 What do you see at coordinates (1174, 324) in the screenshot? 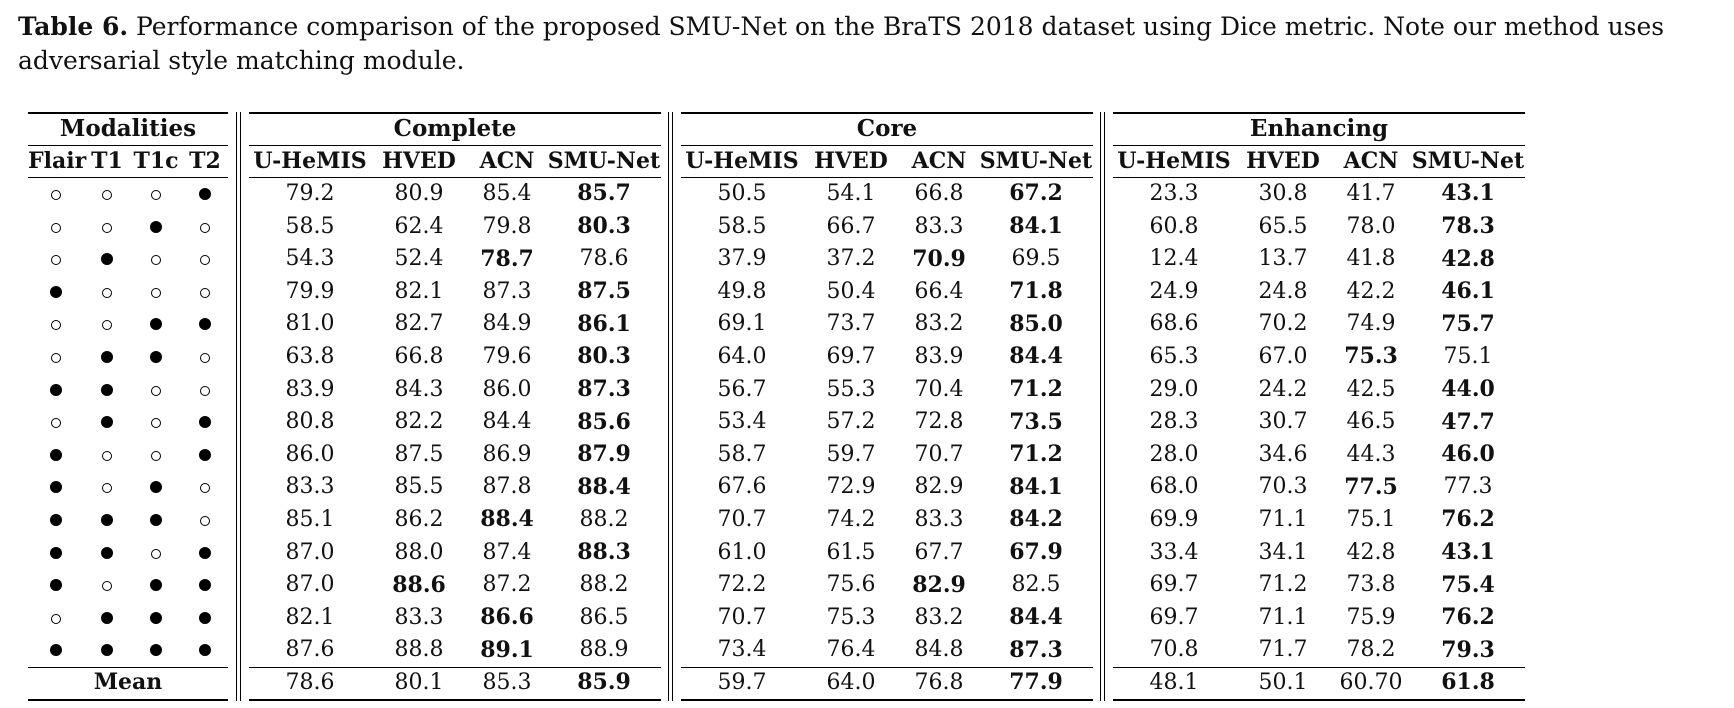
I see `value-cell: 68.6` at bounding box center [1174, 324].